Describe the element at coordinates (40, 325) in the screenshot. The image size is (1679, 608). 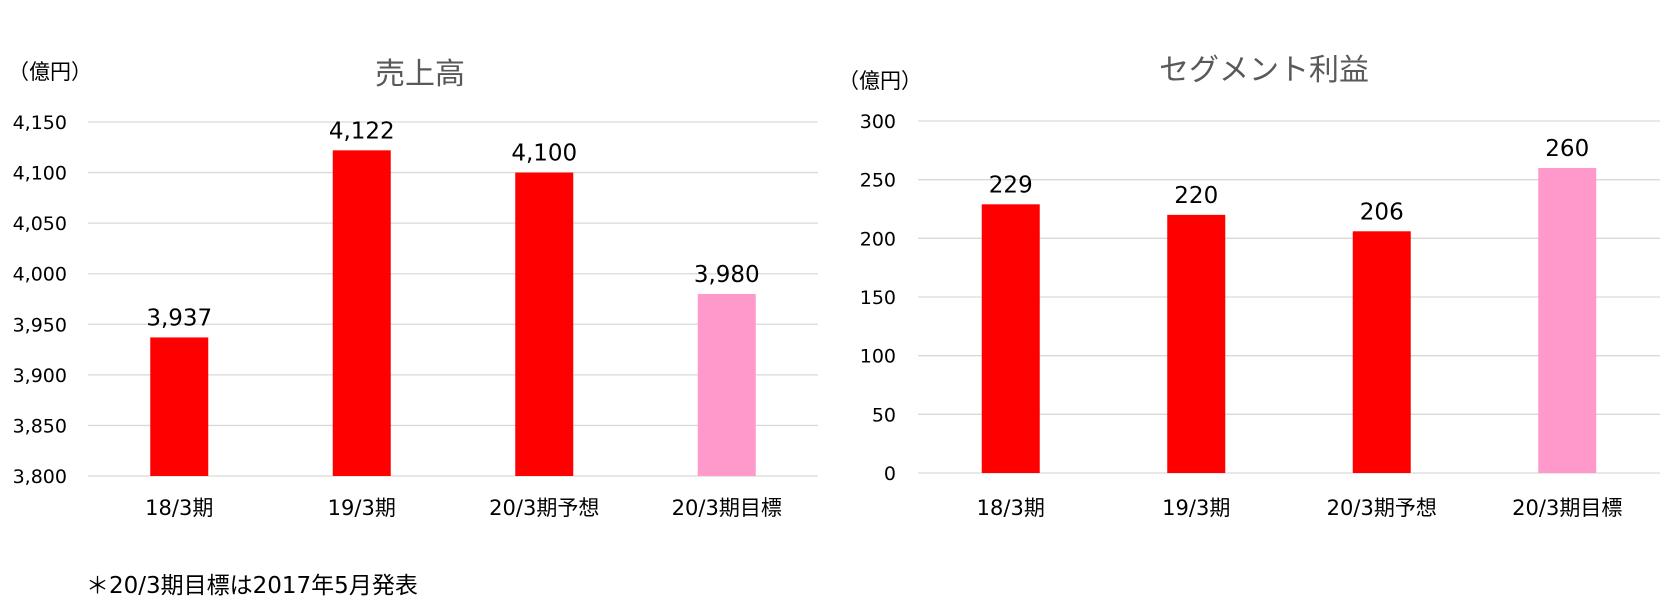
I see `sales-y-tick-label: 3,950` at that location.